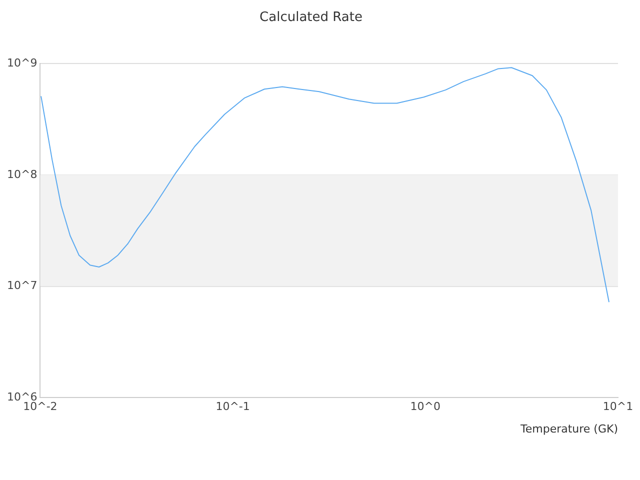 The image size is (640, 480). Describe the element at coordinates (311, 18) in the screenshot. I see `chart-title: Calculated Rate` at that location.